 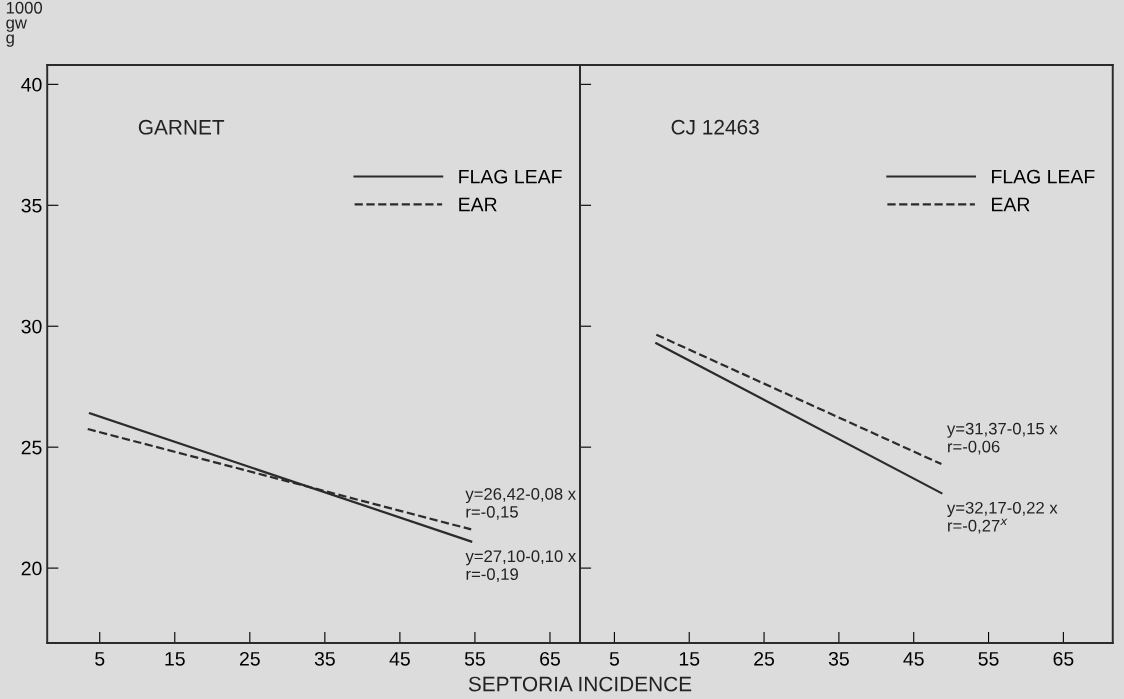 What do you see at coordinates (1002, 438) in the screenshot?
I see `annotation: y=31,37-0,15 x r=-0,06` at bounding box center [1002, 438].